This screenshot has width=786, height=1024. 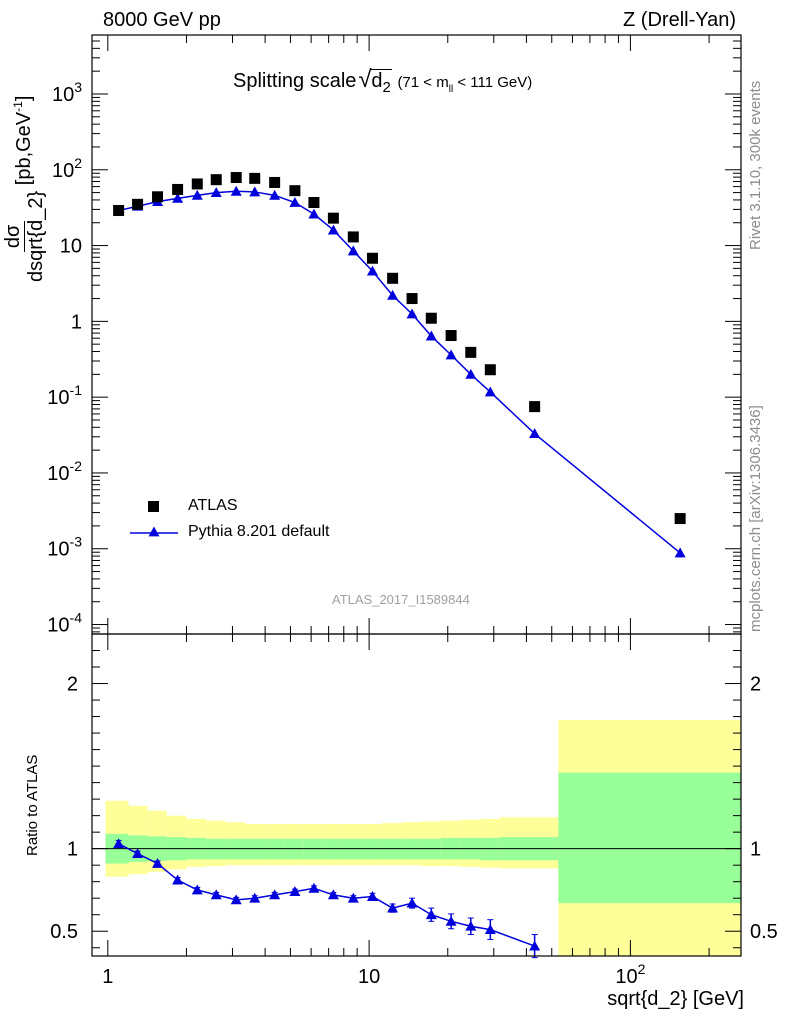 I want to click on x-axis-label: sqrt{d_2} [GeV], so click(x=675, y=999).